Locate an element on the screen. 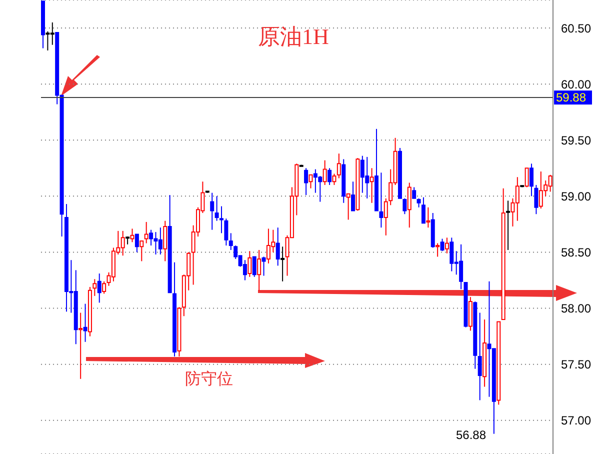  ref-line-label: 59.88 is located at coordinates (571, 97).